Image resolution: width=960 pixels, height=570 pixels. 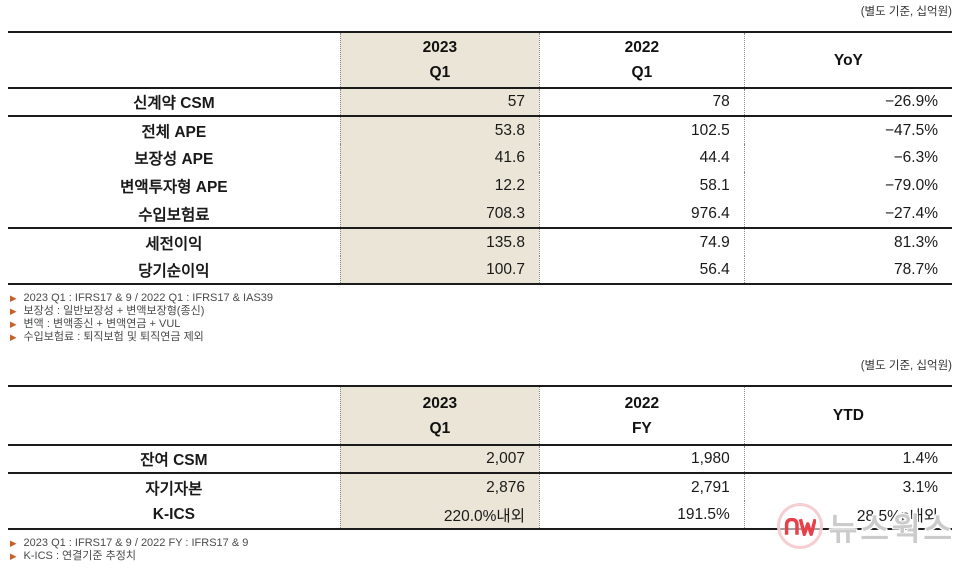 What do you see at coordinates (480, 270) in the screenshot?
I see `table-row: 당기순이익 100.7 56.4 78.7%` at bounding box center [480, 270].